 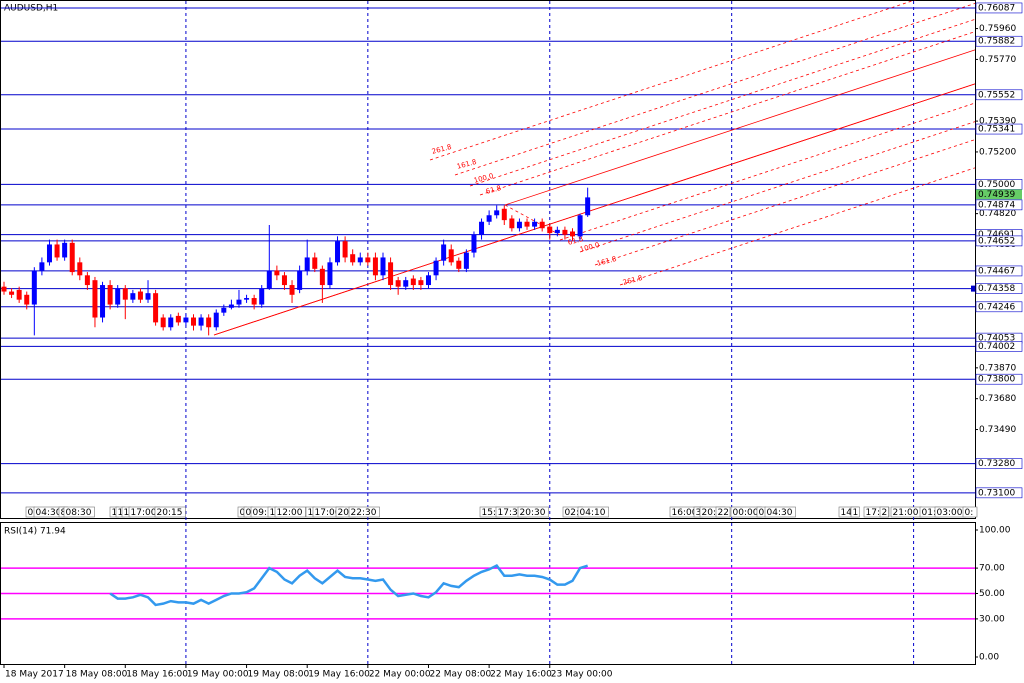 I want to click on fib-label: 61.8, so click(x=575, y=241).